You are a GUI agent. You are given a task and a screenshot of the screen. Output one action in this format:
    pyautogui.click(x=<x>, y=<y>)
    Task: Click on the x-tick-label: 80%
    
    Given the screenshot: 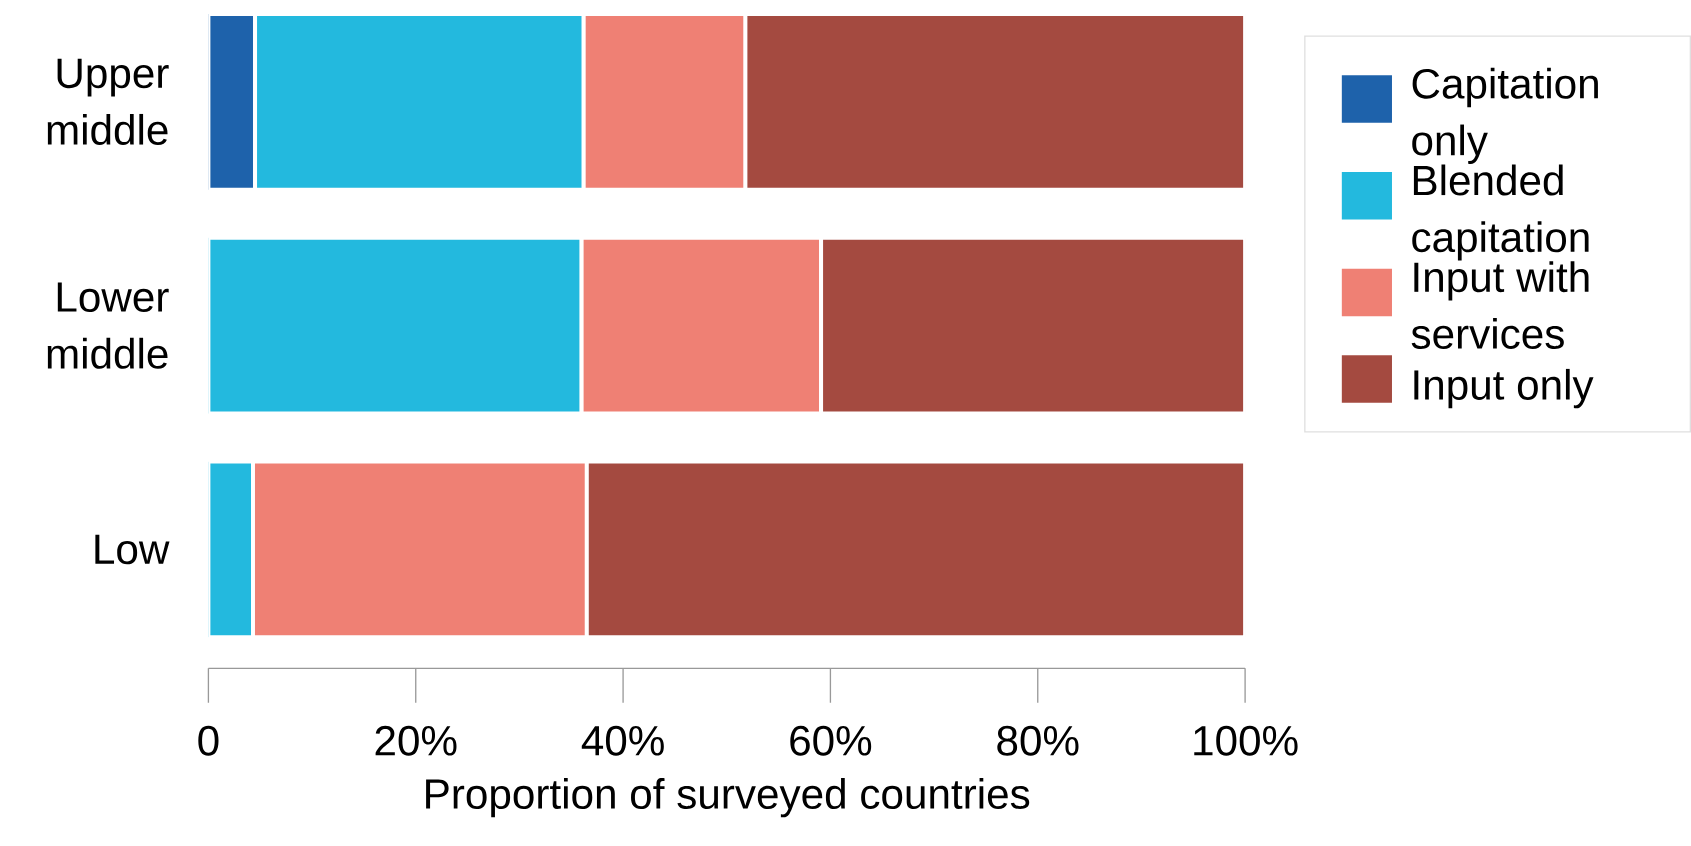 What is the action you would take?
    pyautogui.click(x=1038, y=741)
    